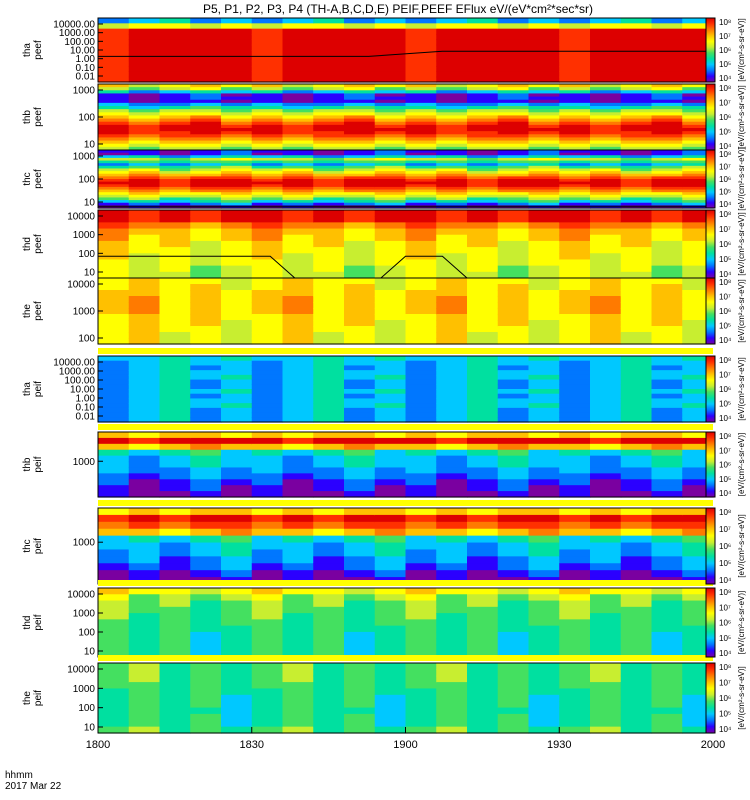 This screenshot has width=750, height=800. I want to click on colorbar-label: [eV/(cm²-s-sr-eV)], so click(741, 50).